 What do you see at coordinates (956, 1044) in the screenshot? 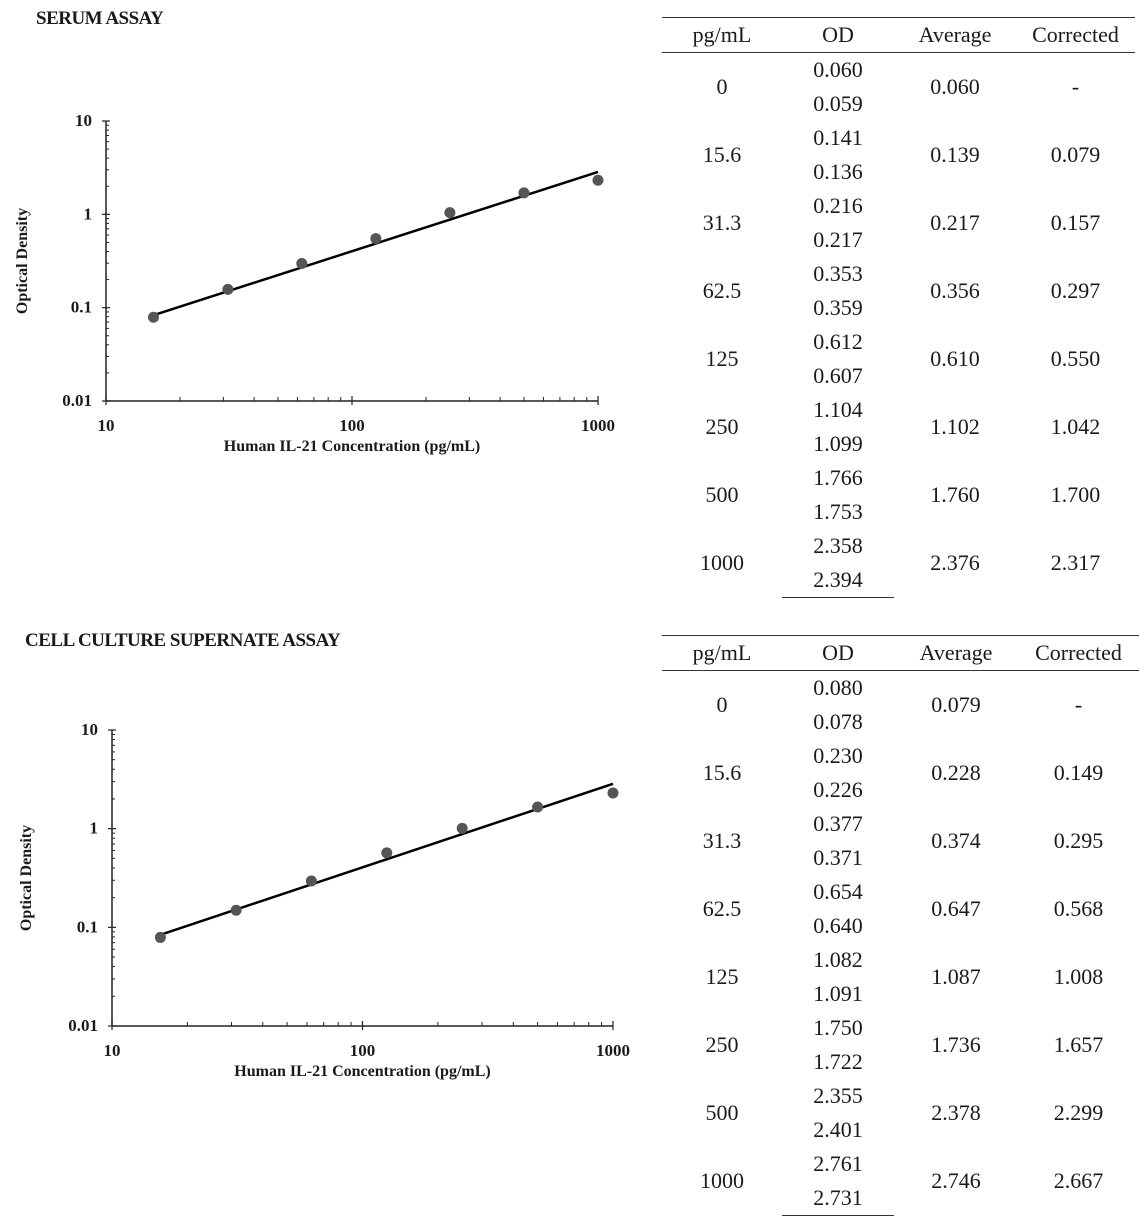
I see `average-cell: 1.736` at bounding box center [956, 1044].